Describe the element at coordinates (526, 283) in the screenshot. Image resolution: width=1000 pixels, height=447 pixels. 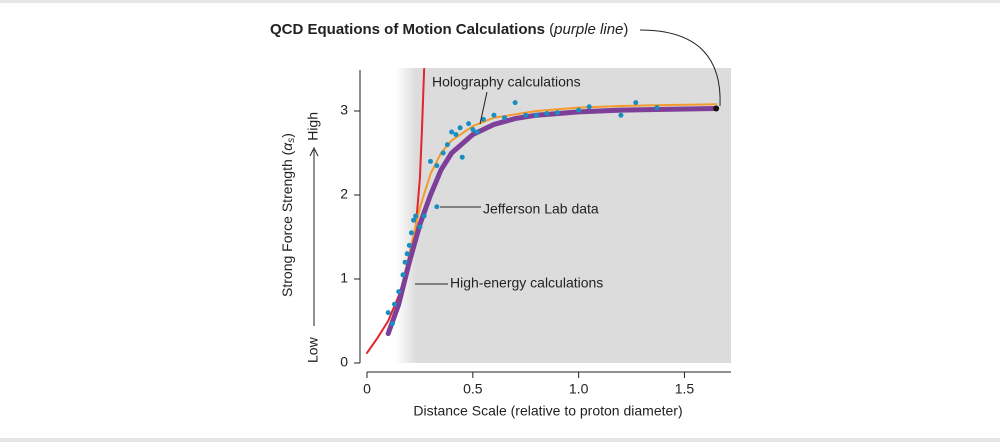
I see `series-label: High-energy calculations` at that location.